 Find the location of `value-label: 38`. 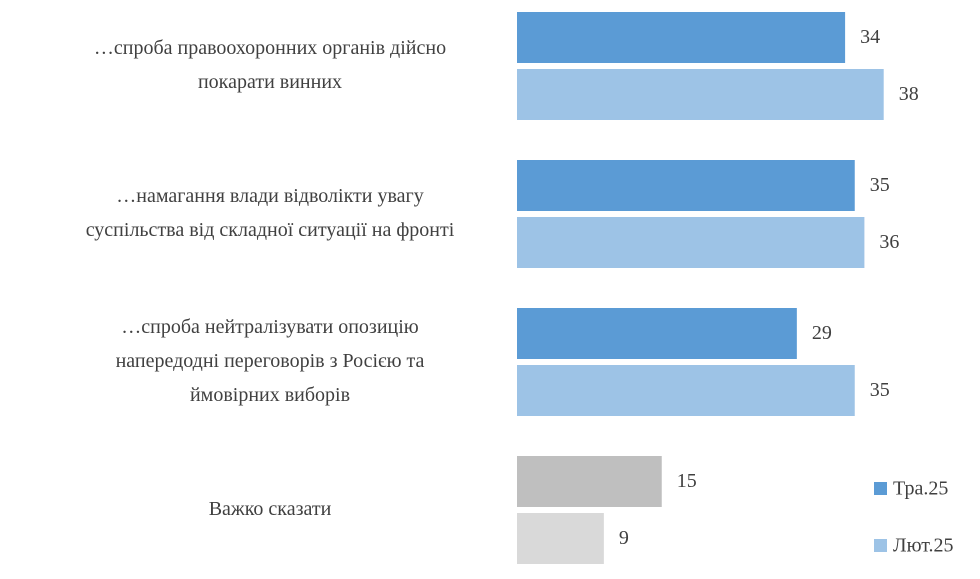

value-label: 38 is located at coordinates (909, 94).